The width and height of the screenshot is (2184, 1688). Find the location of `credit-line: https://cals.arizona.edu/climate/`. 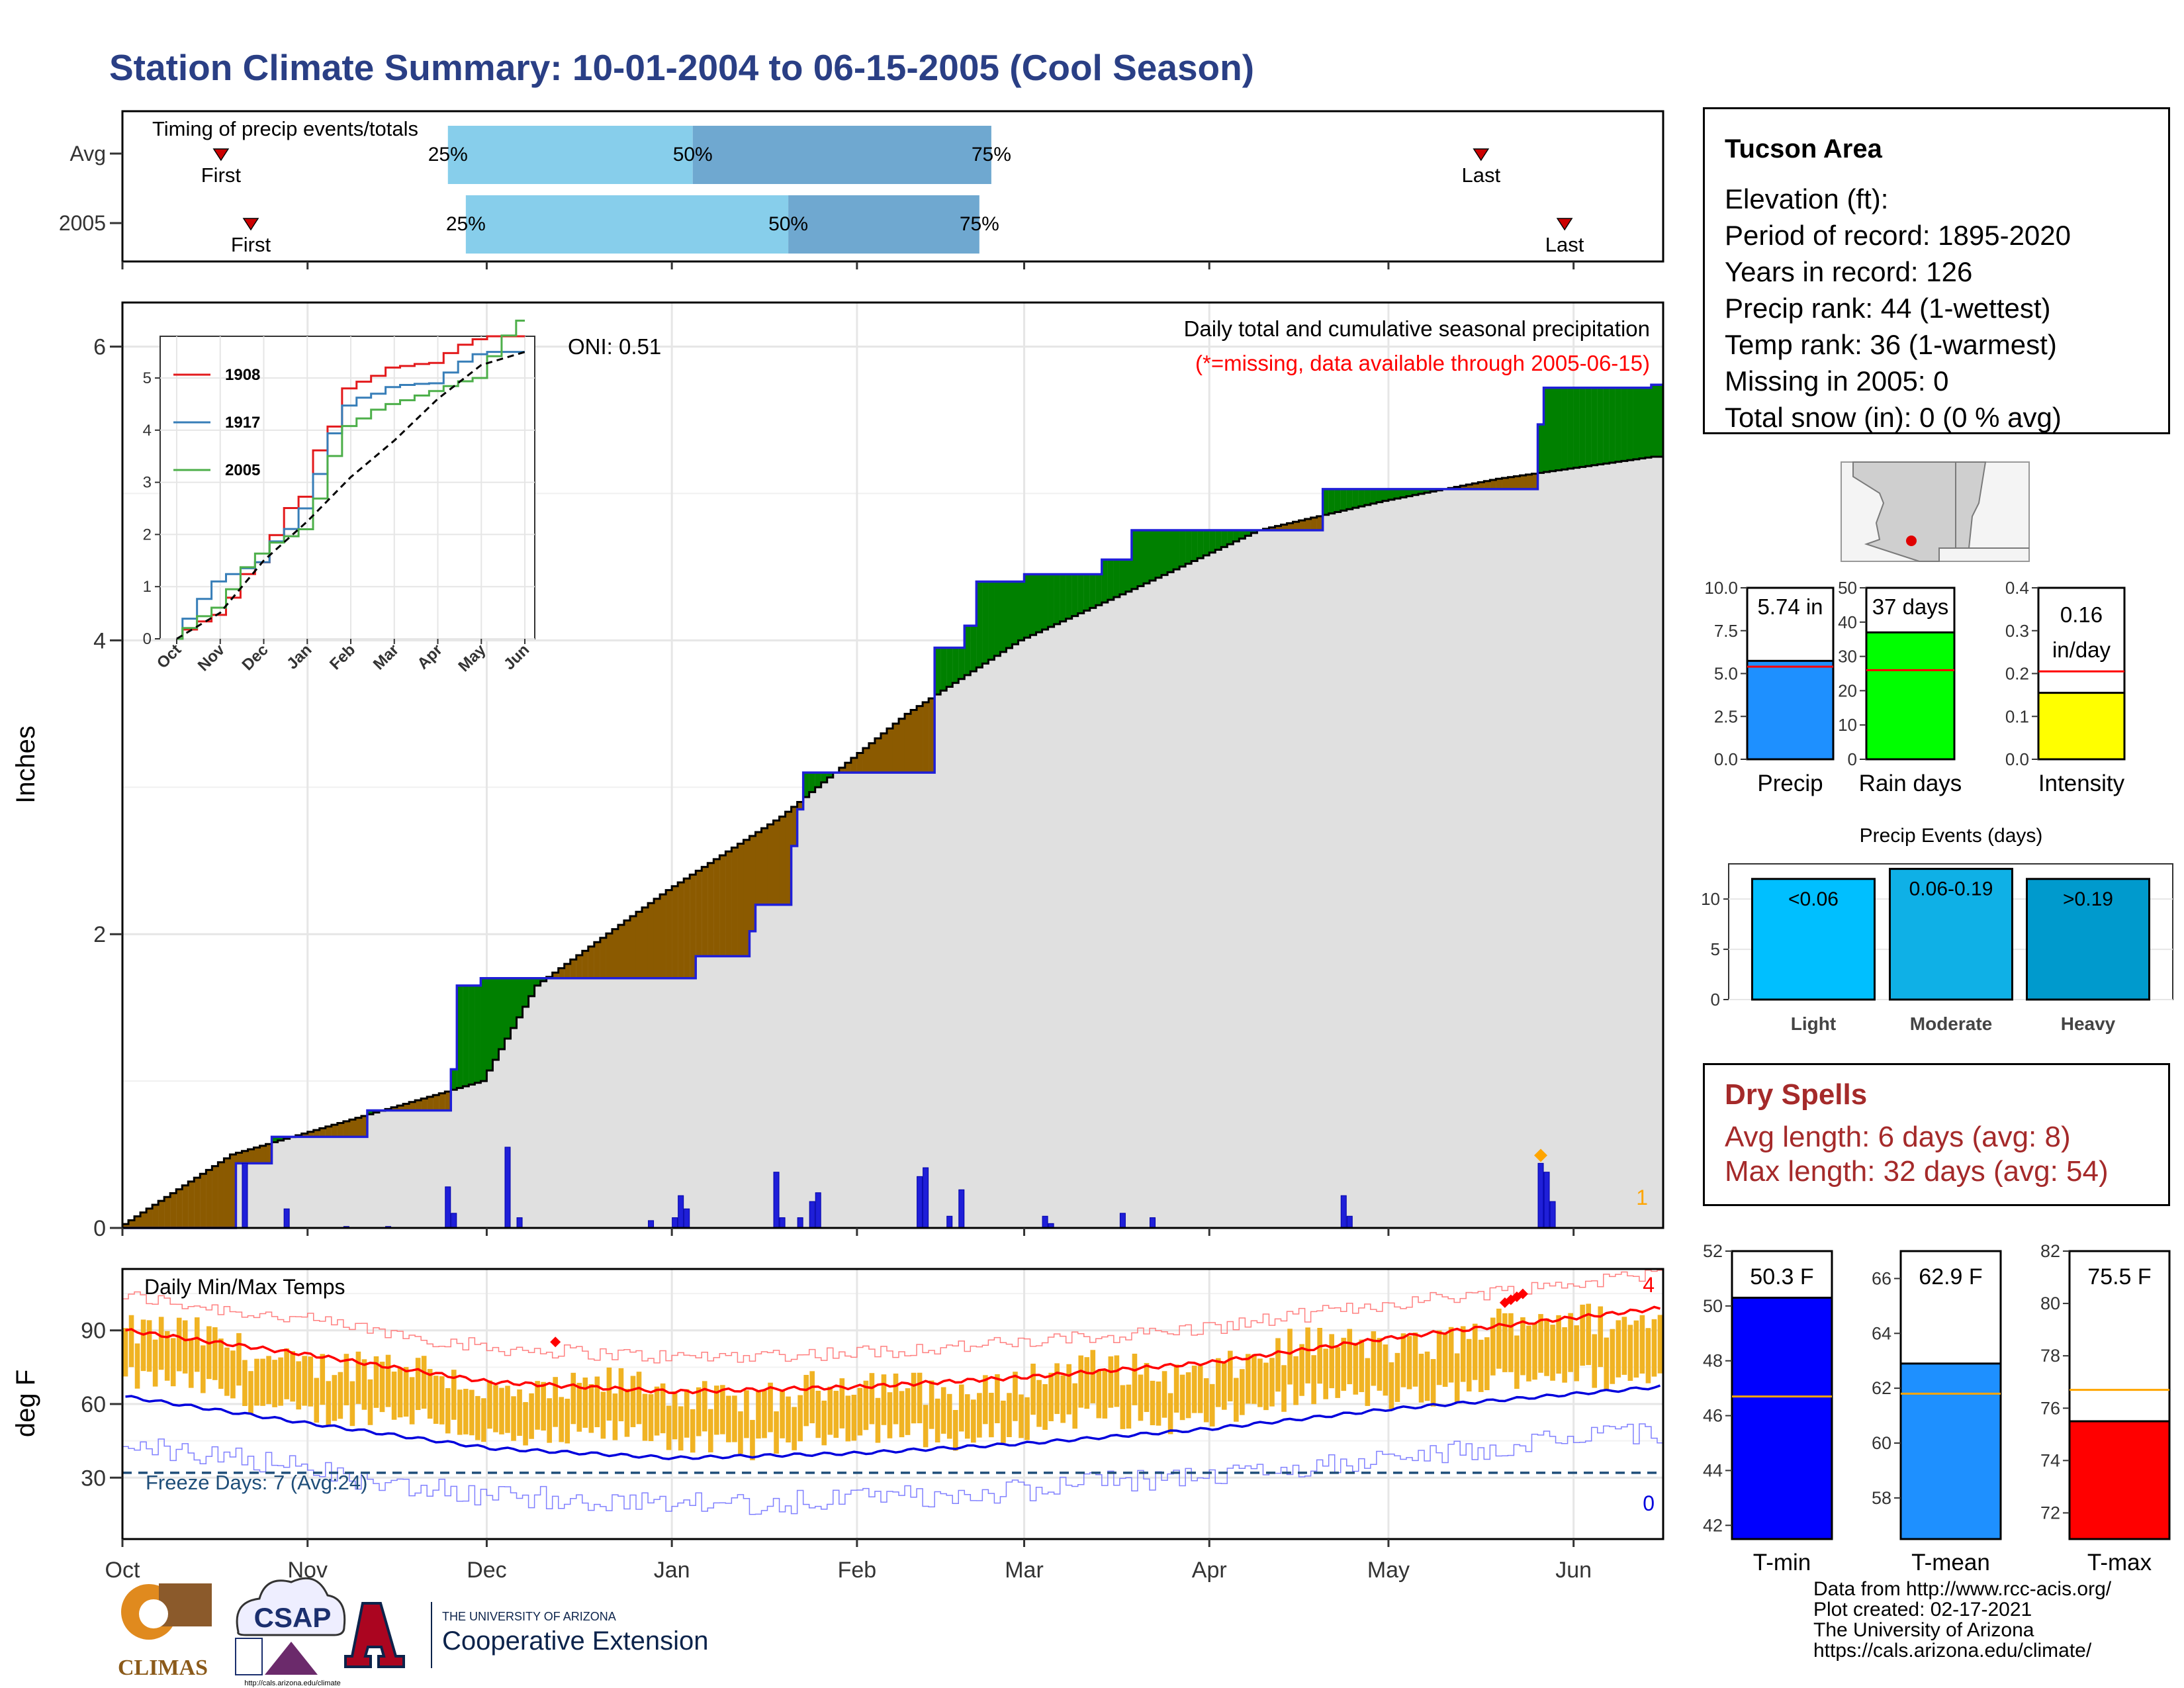

credit-line: https://cals.arizona.edu/climate/ is located at coordinates (1952, 1651).